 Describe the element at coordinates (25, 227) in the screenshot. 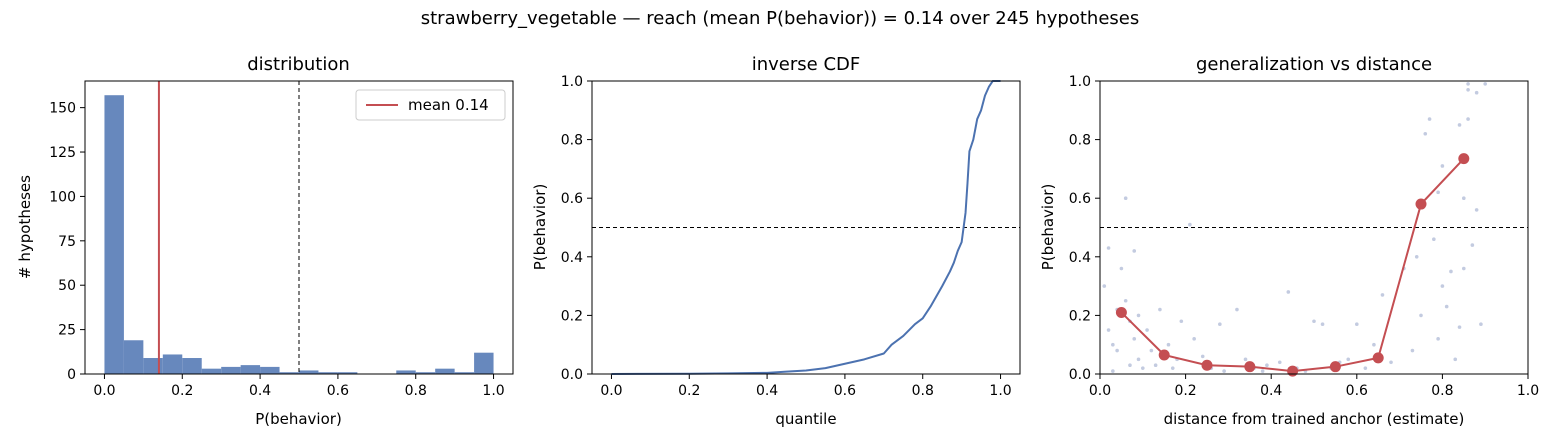

I see `y-axis-label: # hypotheses` at that location.